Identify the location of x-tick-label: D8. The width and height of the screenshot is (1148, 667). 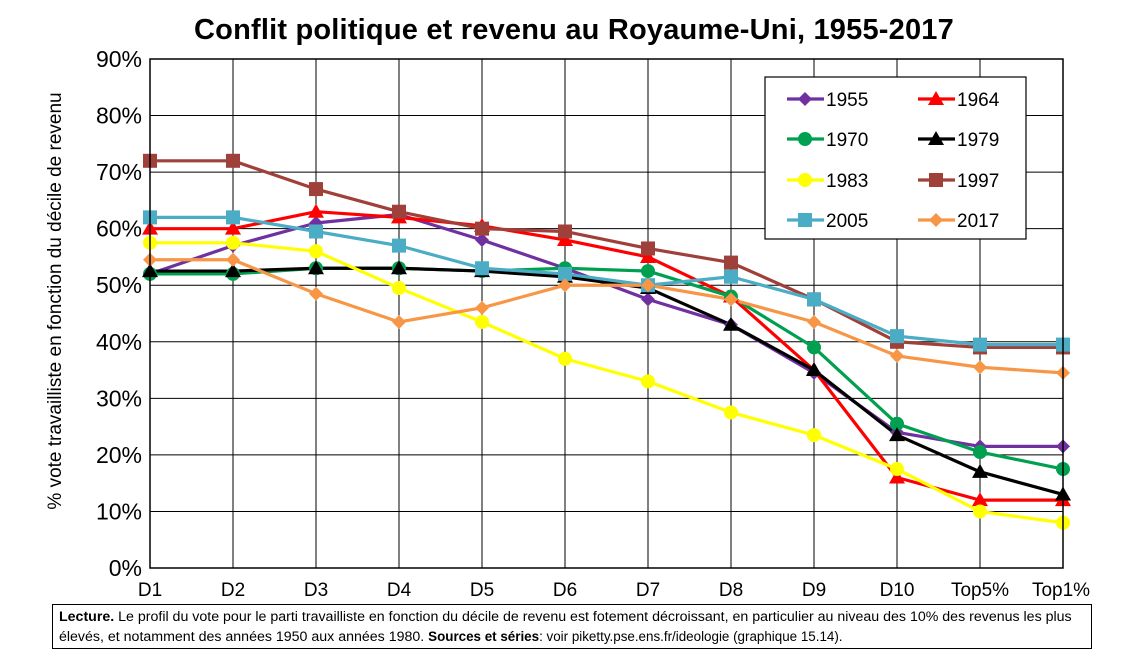
(731, 590).